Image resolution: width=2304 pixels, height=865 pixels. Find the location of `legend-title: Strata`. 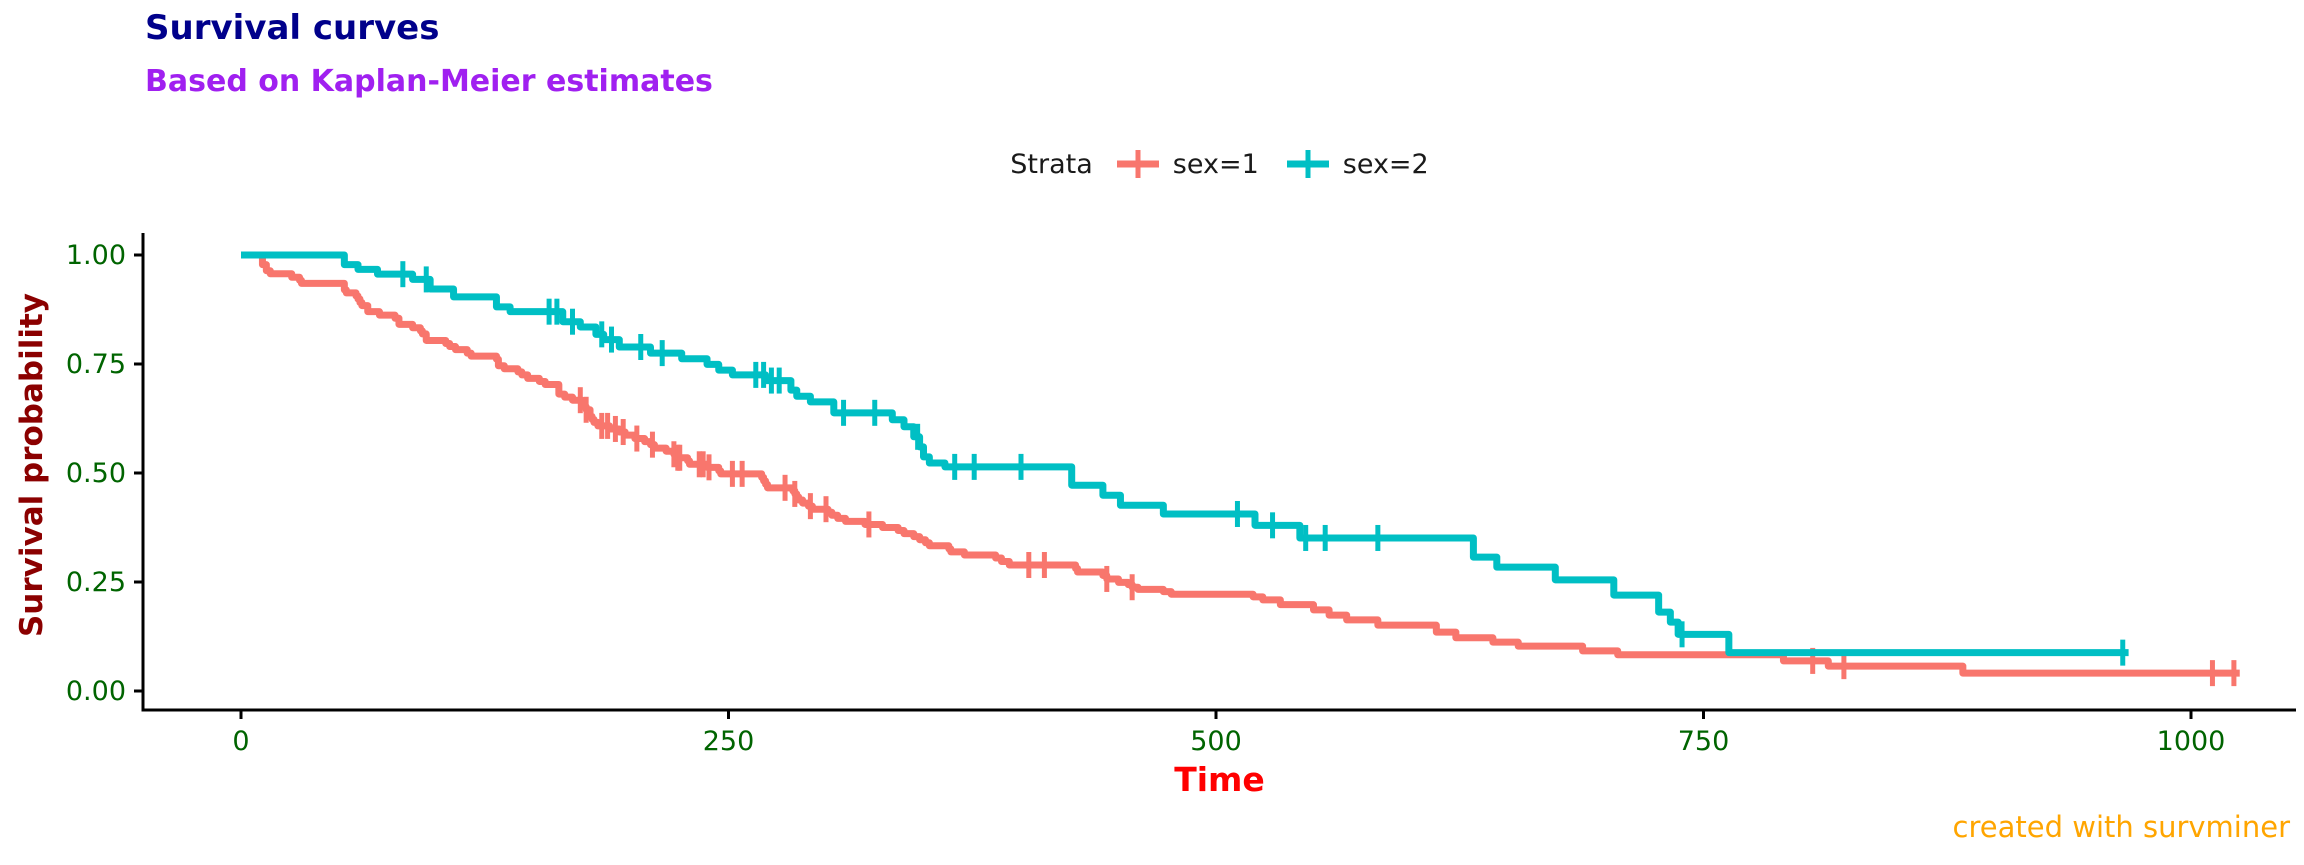

legend-title: Strata is located at coordinates (1051, 164).